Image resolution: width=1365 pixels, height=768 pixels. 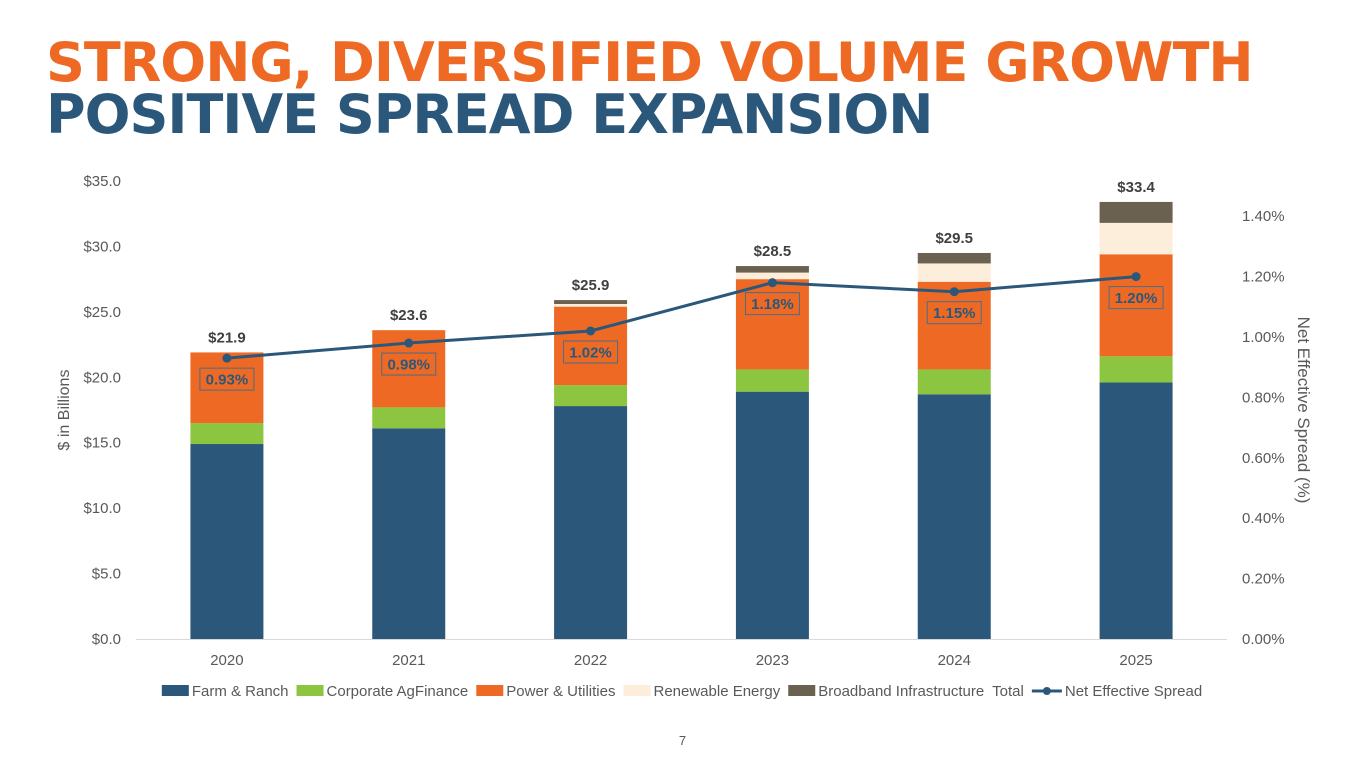 I want to click on legend-label: Broadband Infrastructure, so click(x=901, y=691).